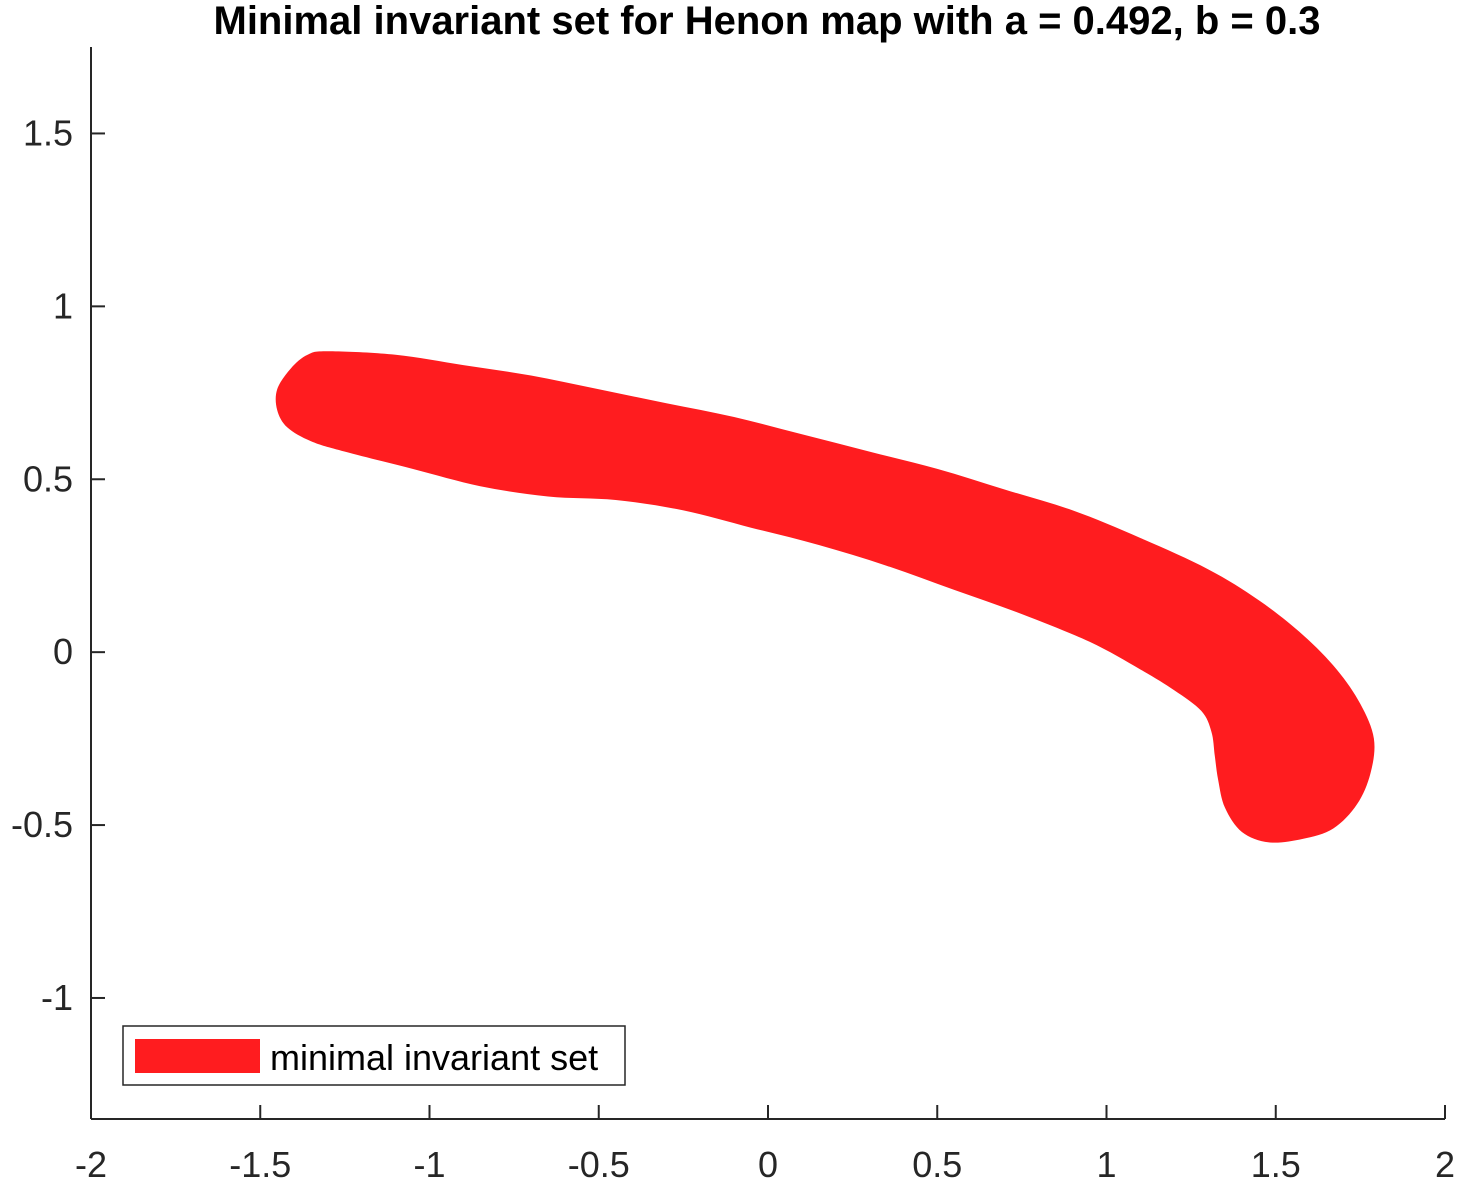 The image size is (1458, 1181). Describe the element at coordinates (434, 1057) in the screenshot. I see `legend-label: minimal invariant set` at that location.